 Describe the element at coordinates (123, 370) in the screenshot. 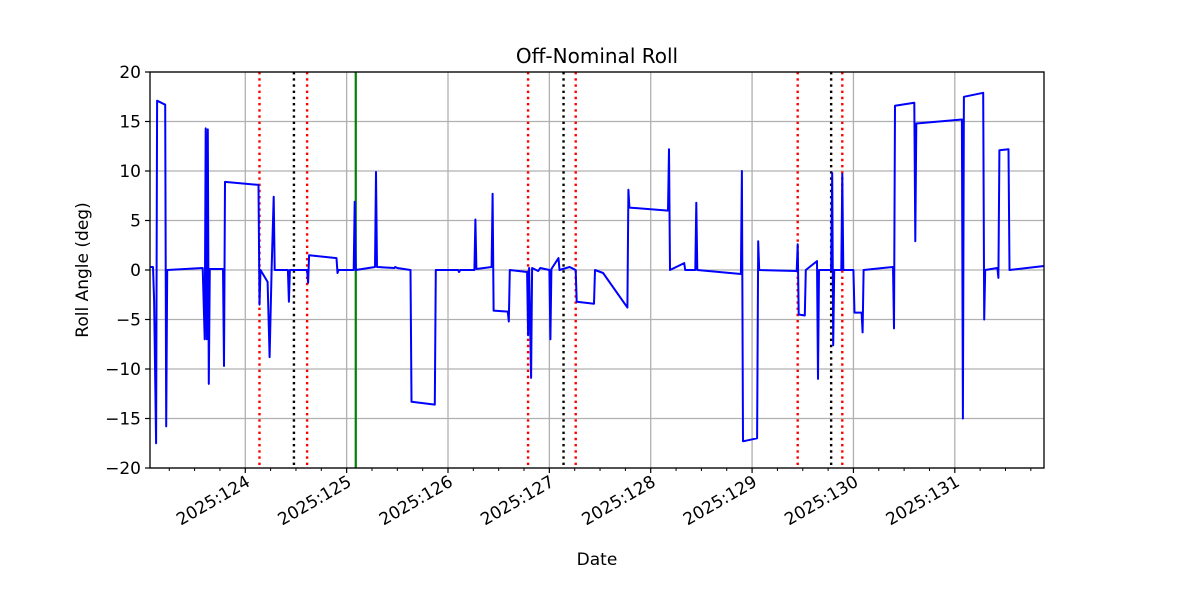

I see `y-tick-label: −10` at that location.